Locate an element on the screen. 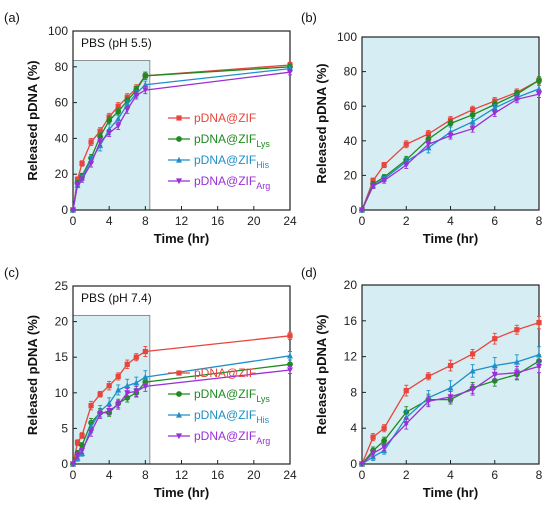 The width and height of the screenshot is (550, 507). y-tick-label: 5 is located at coordinates (64, 428).